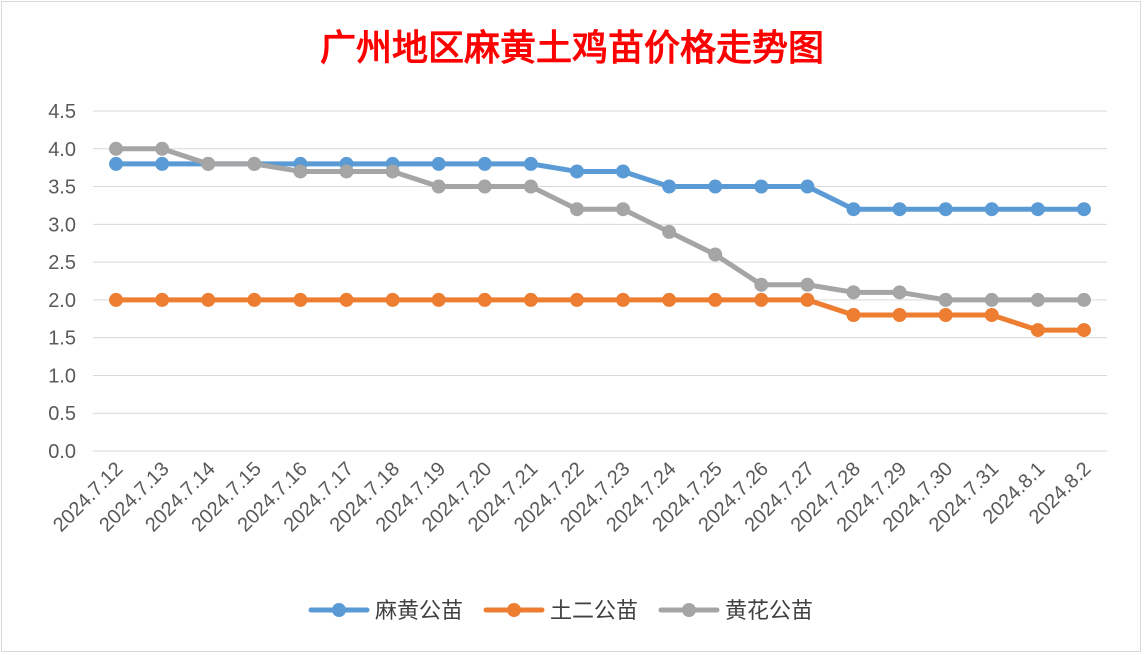 This screenshot has width=1144, height=655. What do you see at coordinates (62, 414) in the screenshot?
I see `y-tick-label: 0.5` at bounding box center [62, 414].